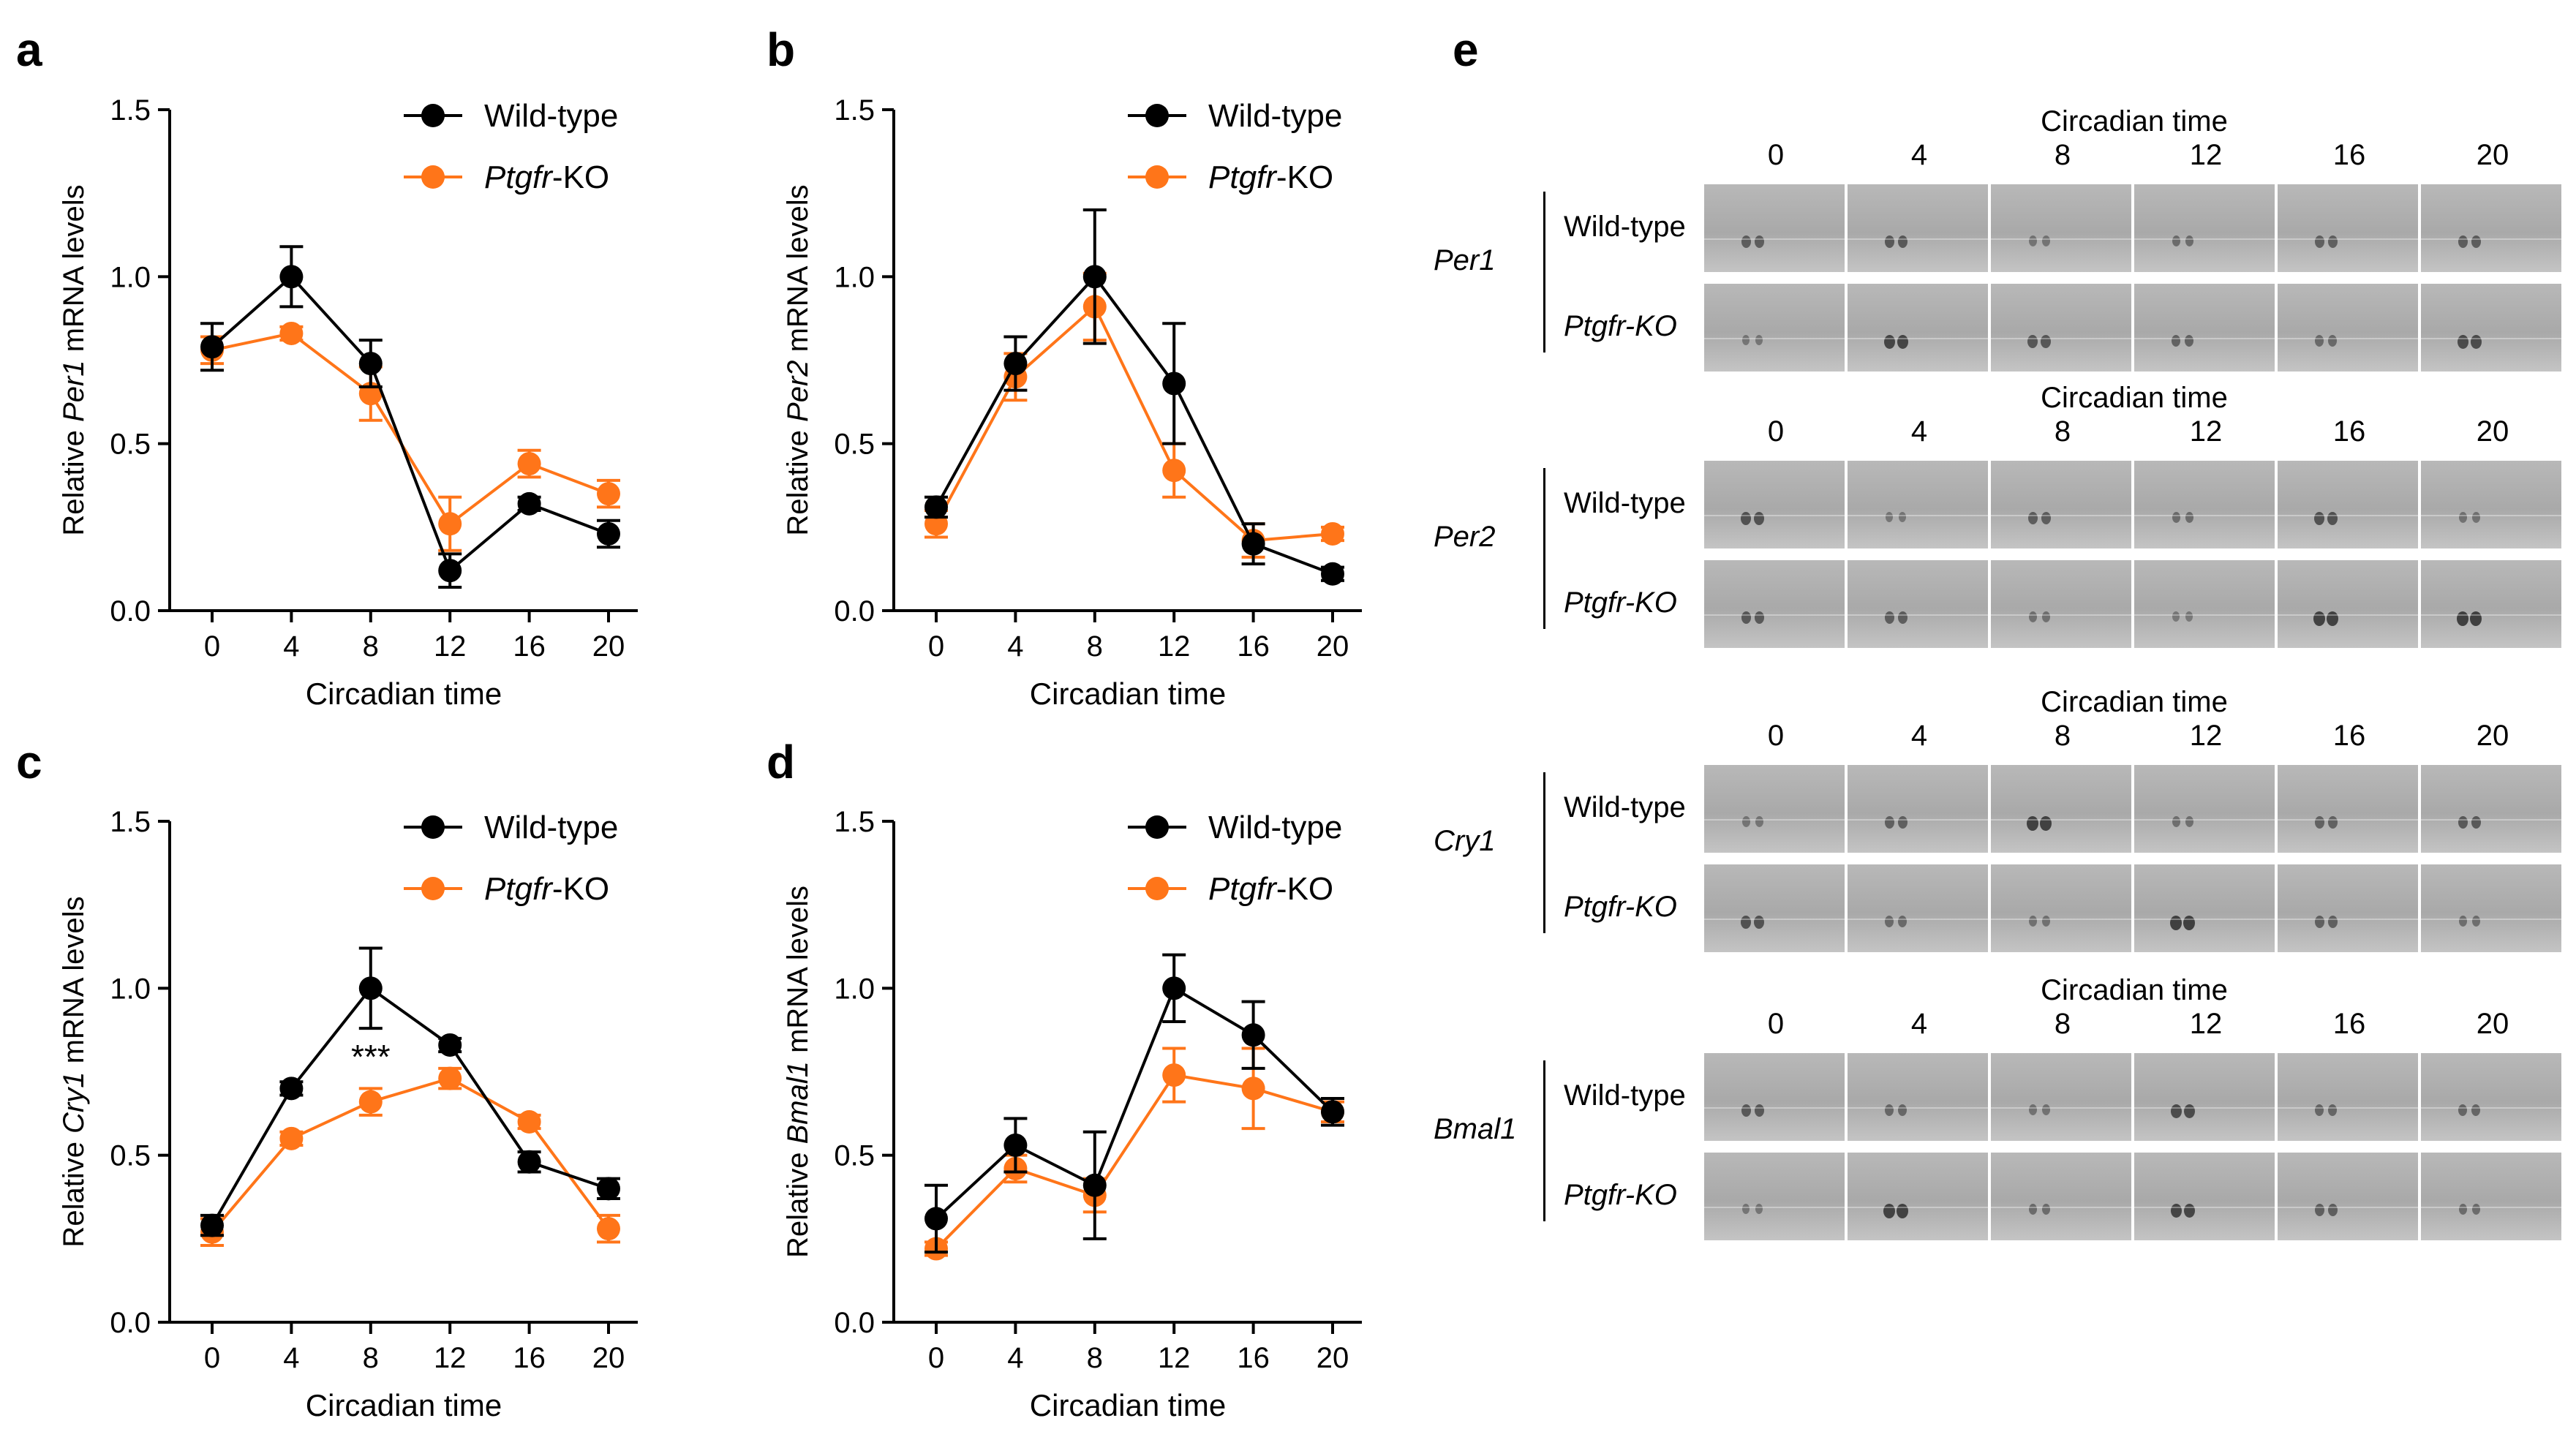 The image size is (2576, 1429). Describe the element at coordinates (798, 973) in the screenshot. I see `y-axis-label-part: mRNA levels` at that location.